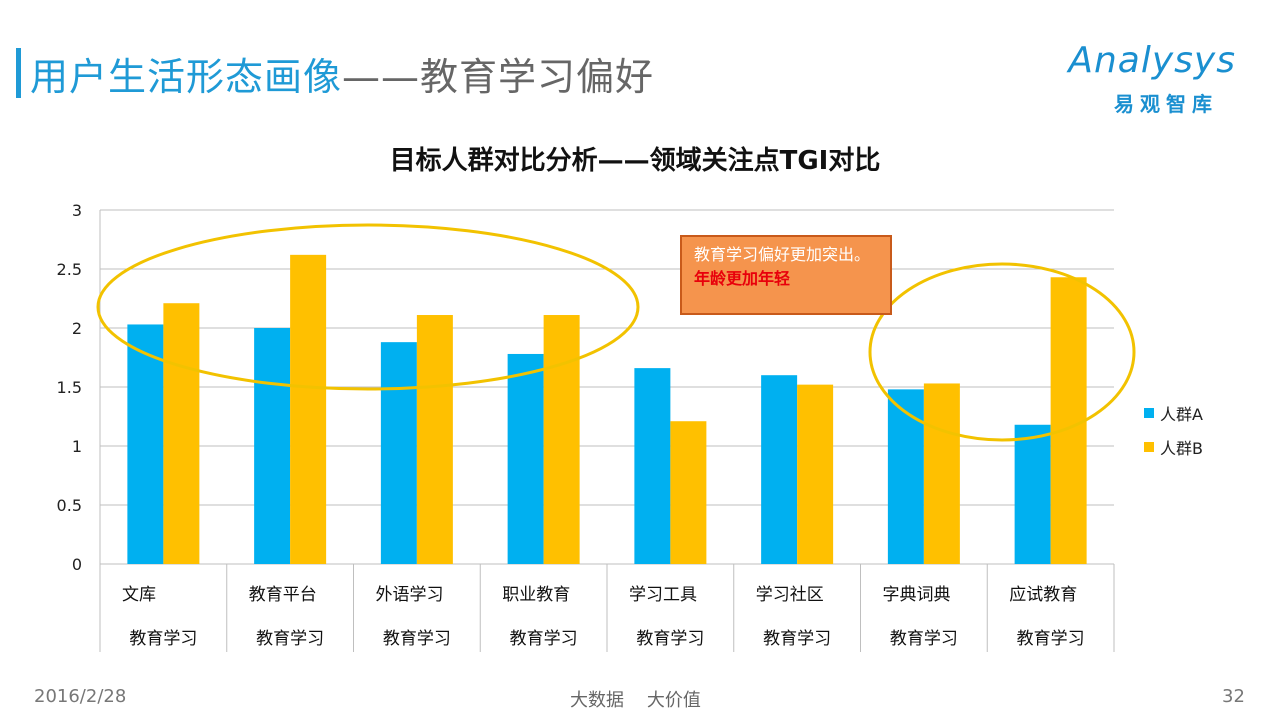 The image size is (1280, 720). I want to click on legend-item-a: 人群A, so click(1173, 413).